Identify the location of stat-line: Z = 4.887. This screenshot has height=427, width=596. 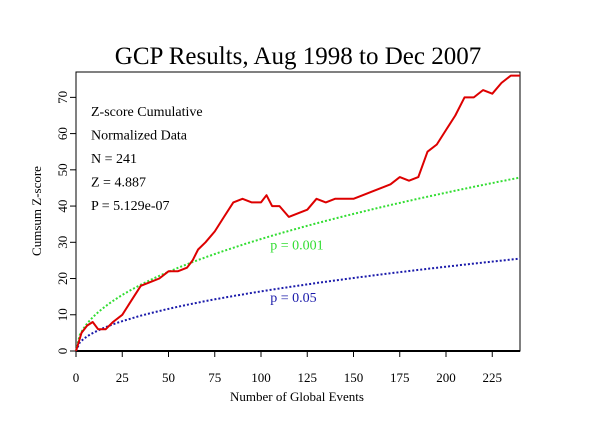
(118, 183).